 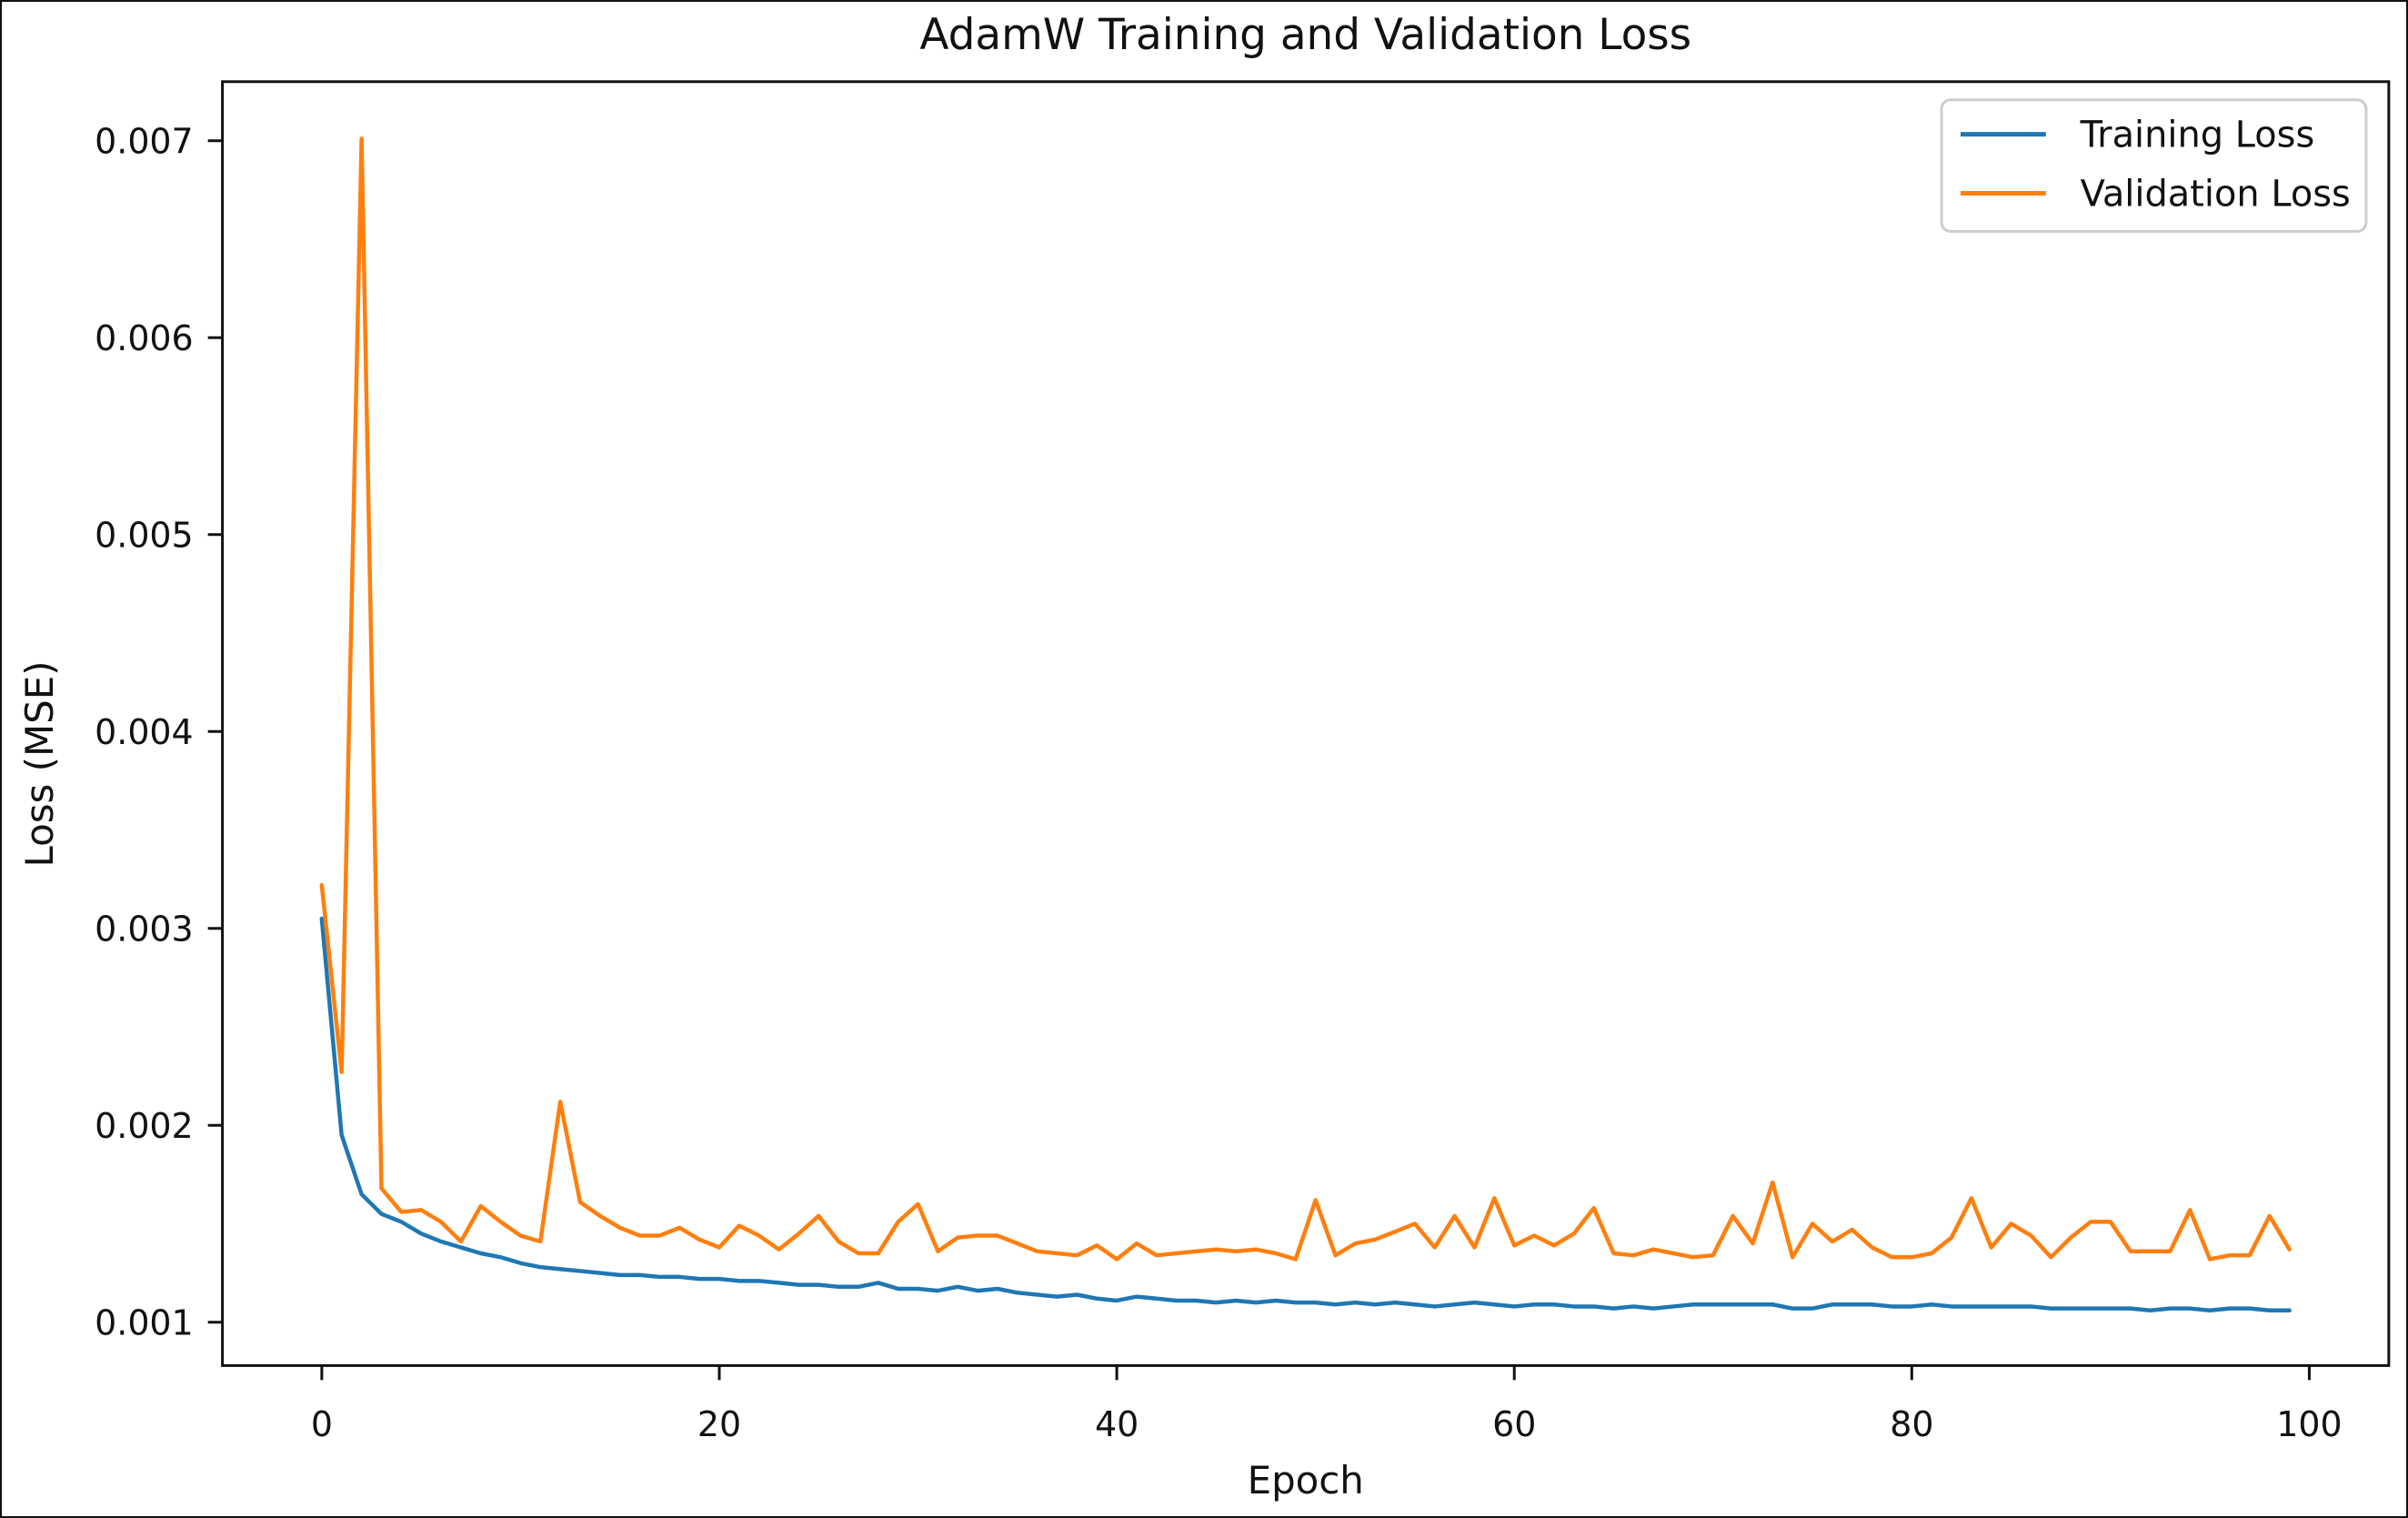 What do you see at coordinates (1117, 1424) in the screenshot?
I see `x-tick-label: 40` at bounding box center [1117, 1424].